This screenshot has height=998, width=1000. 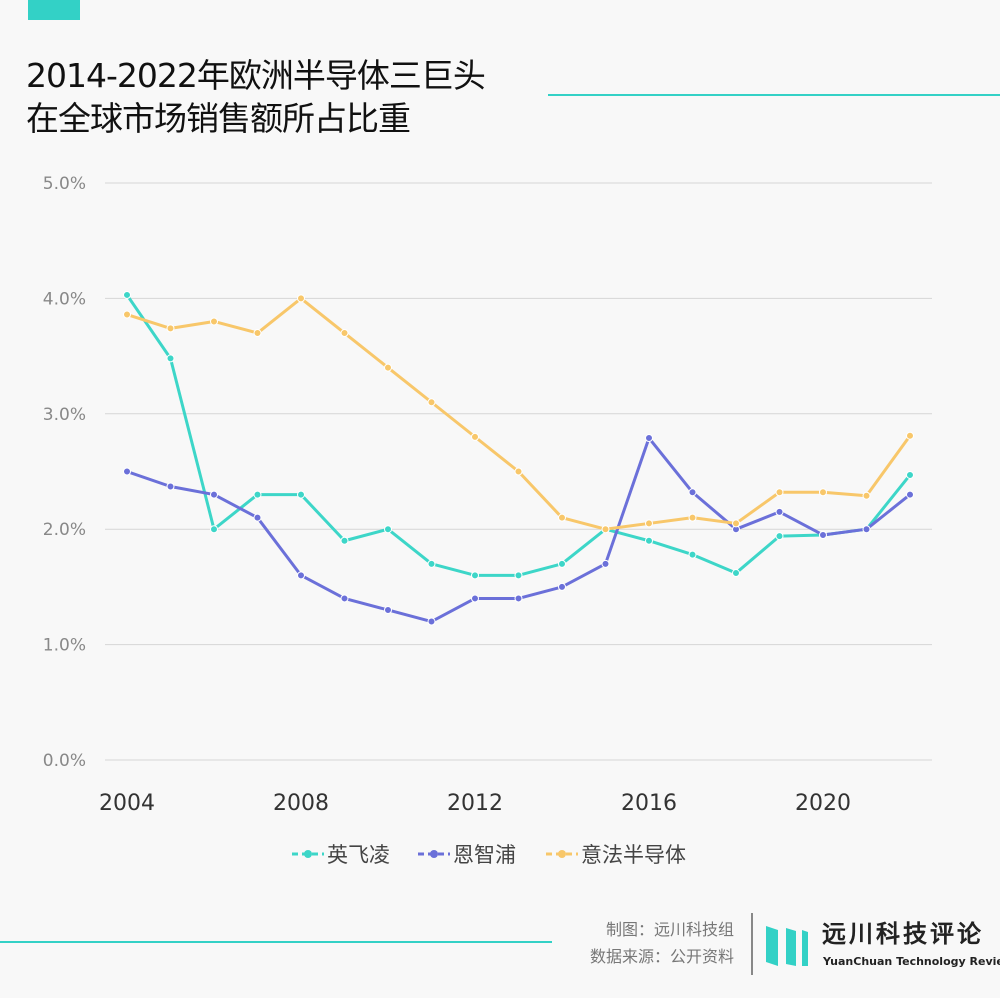 What do you see at coordinates (911, 961) in the screenshot?
I see `logo-text-en: YuanChuan Technology Review` at bounding box center [911, 961].